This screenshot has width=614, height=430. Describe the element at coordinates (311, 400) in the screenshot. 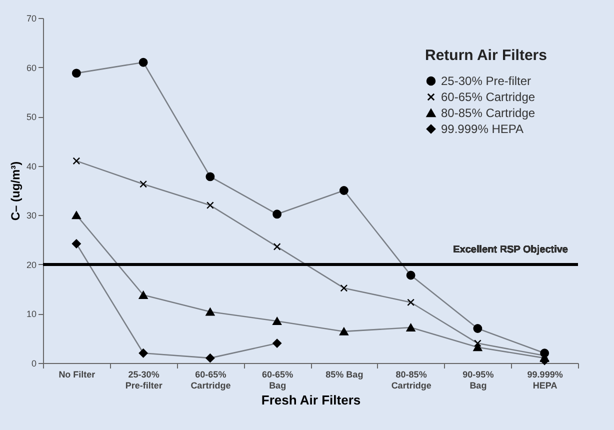

I see `x-axis-title: Fresh Air Filters` at that location.